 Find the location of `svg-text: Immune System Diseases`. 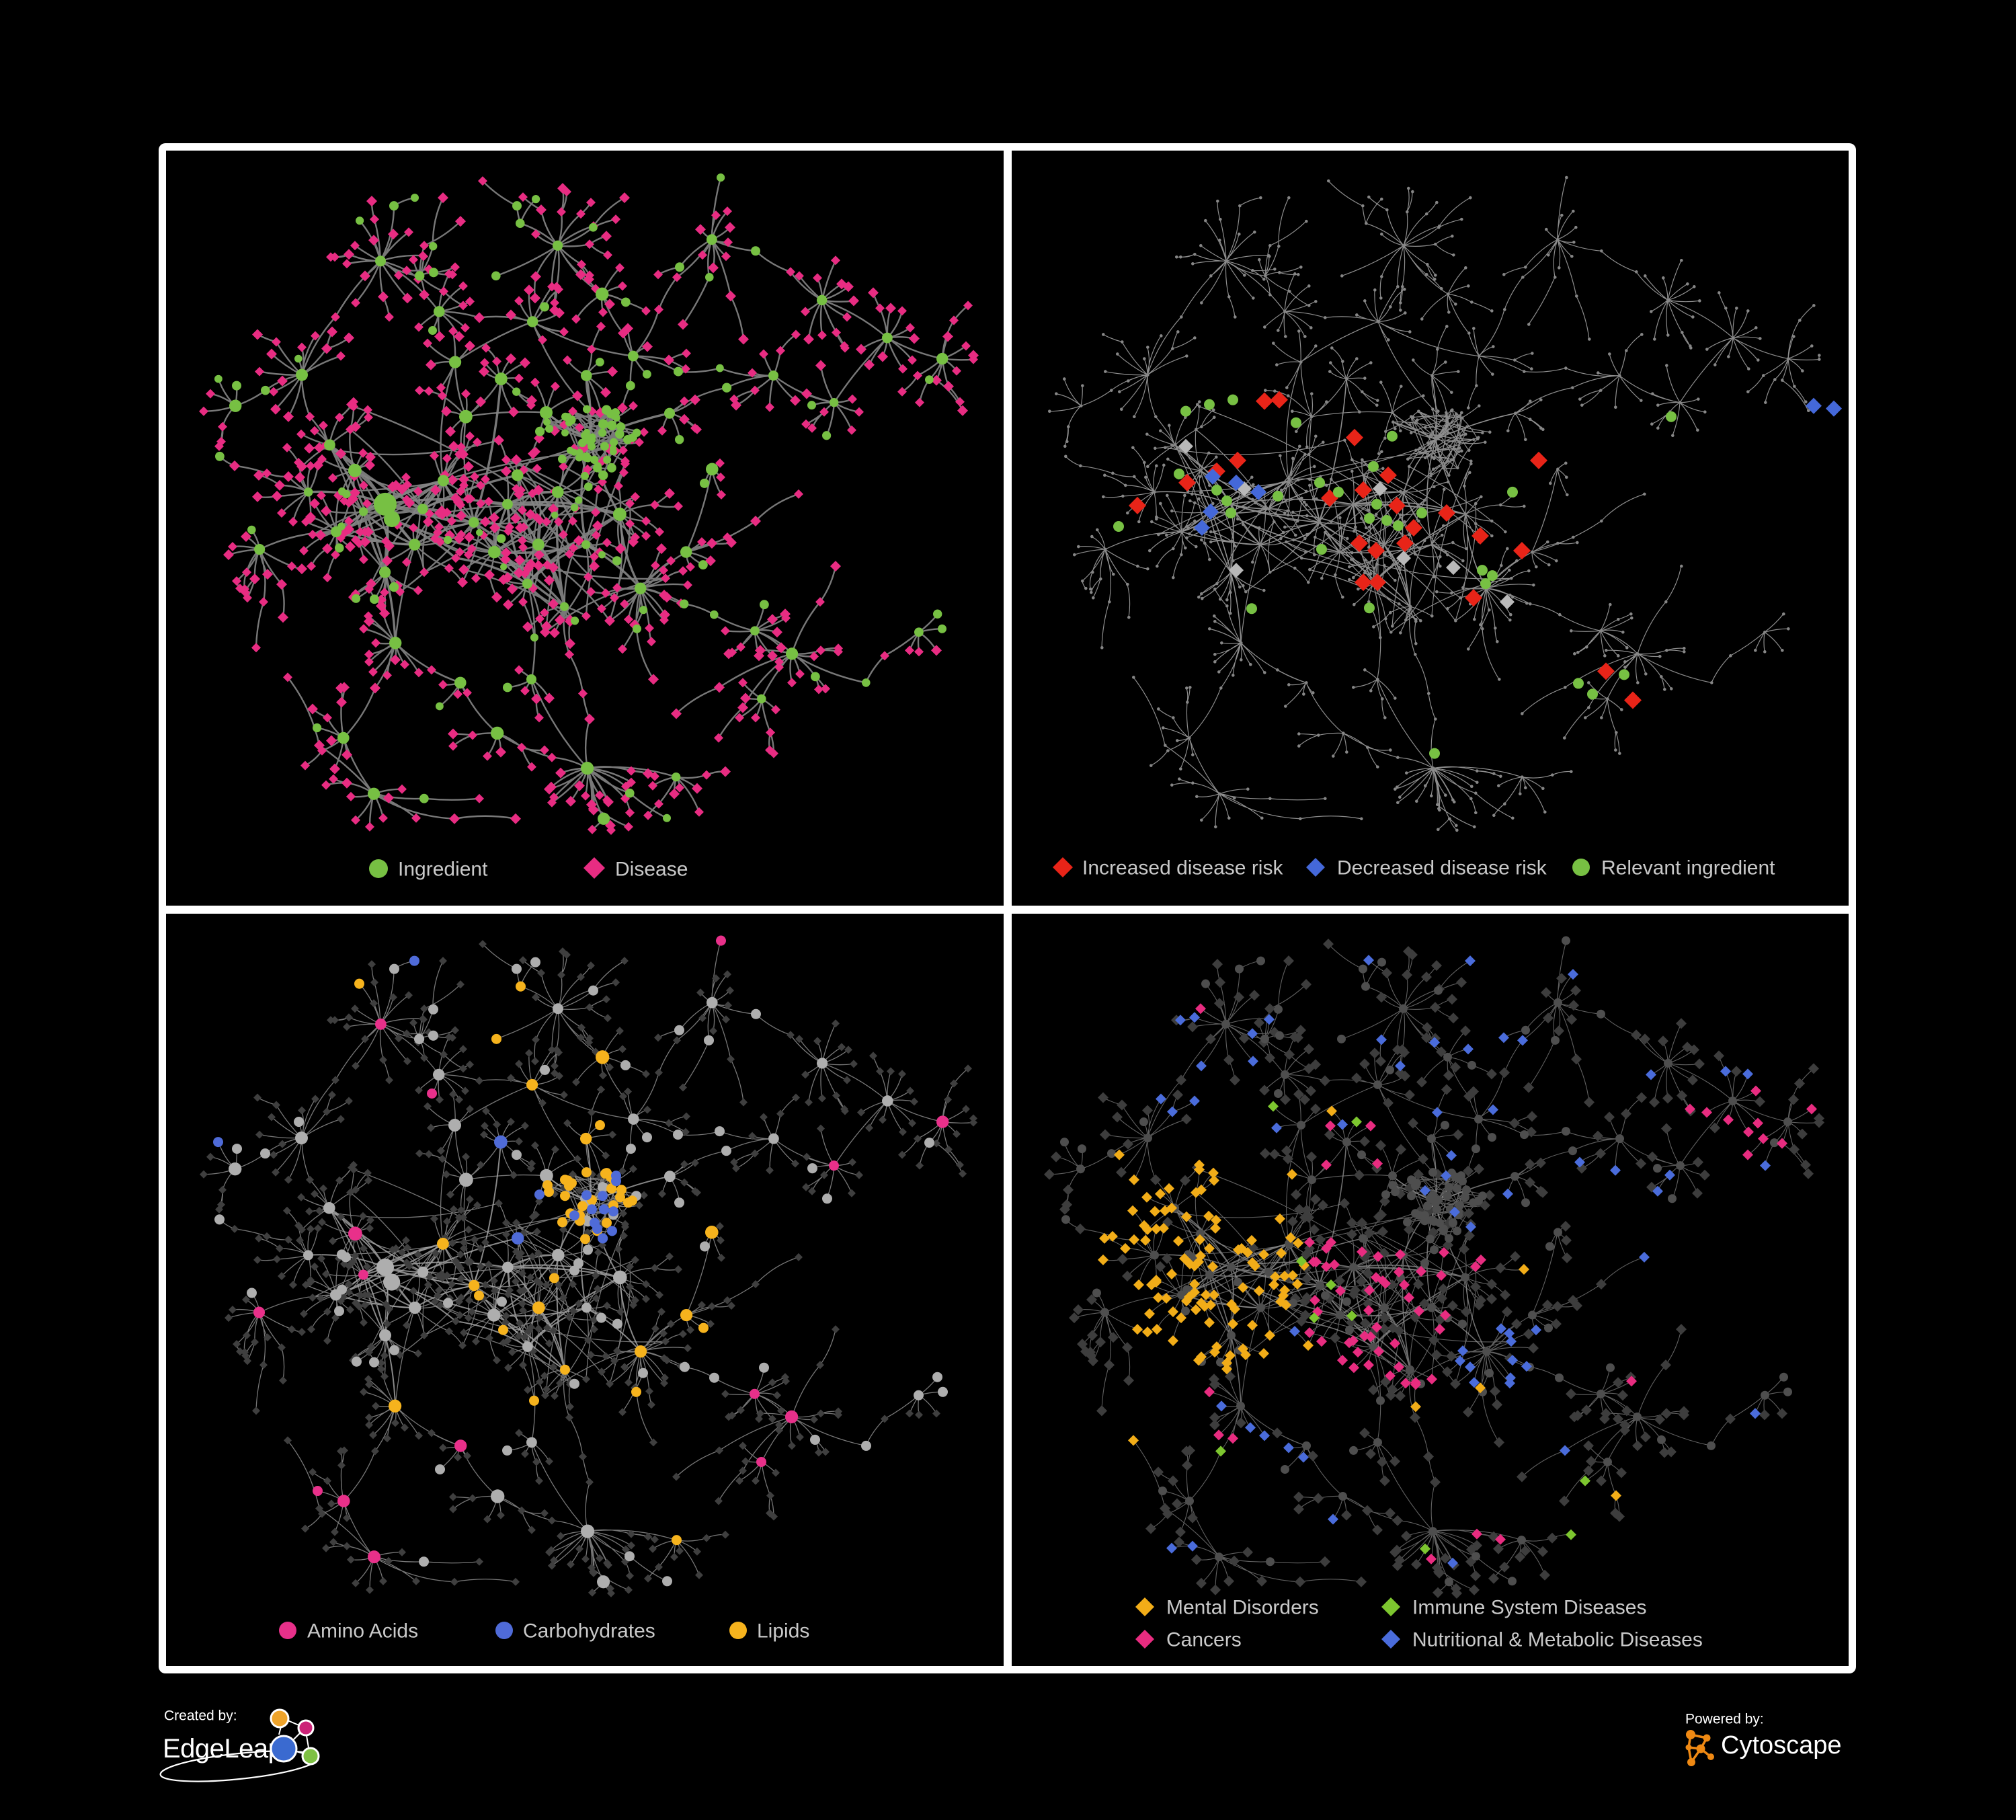

svg-text: Immune System Diseases is located at coordinates (1529, 1608).